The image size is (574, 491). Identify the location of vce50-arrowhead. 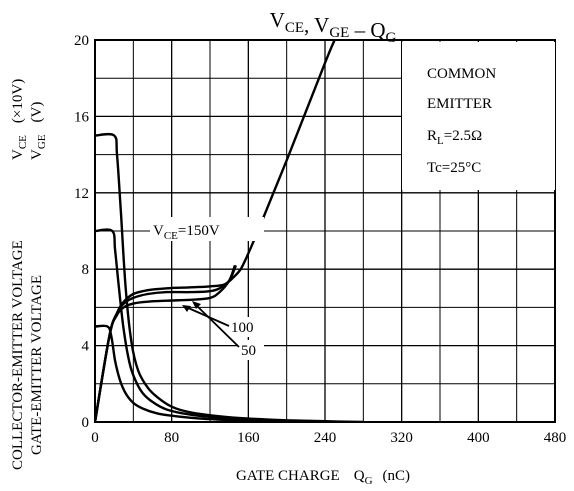
(196, 305).